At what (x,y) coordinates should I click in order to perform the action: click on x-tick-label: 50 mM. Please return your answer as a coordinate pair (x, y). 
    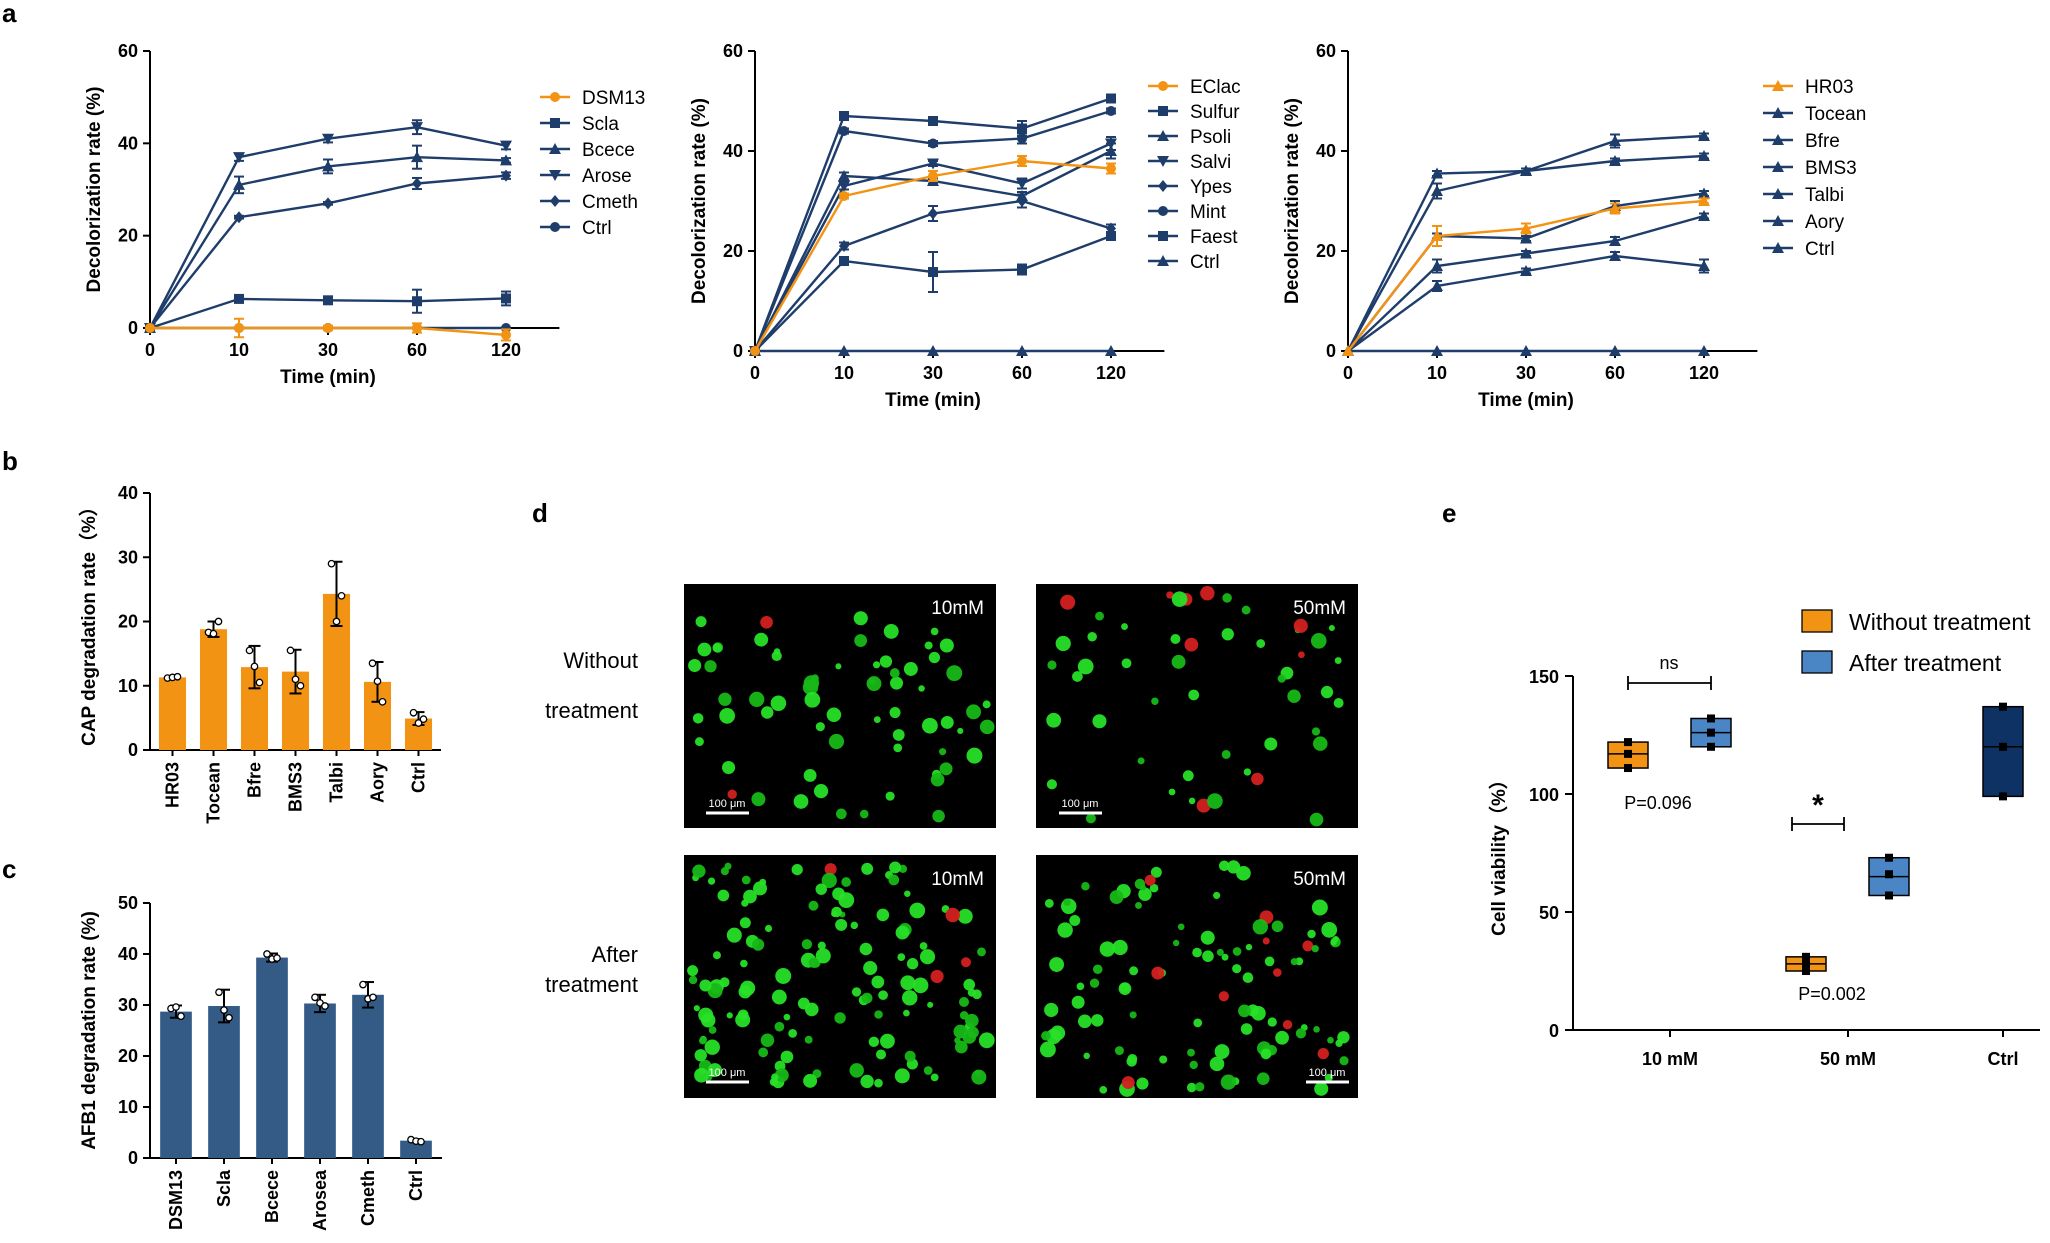
    Looking at the image, I should click on (1848, 1059).